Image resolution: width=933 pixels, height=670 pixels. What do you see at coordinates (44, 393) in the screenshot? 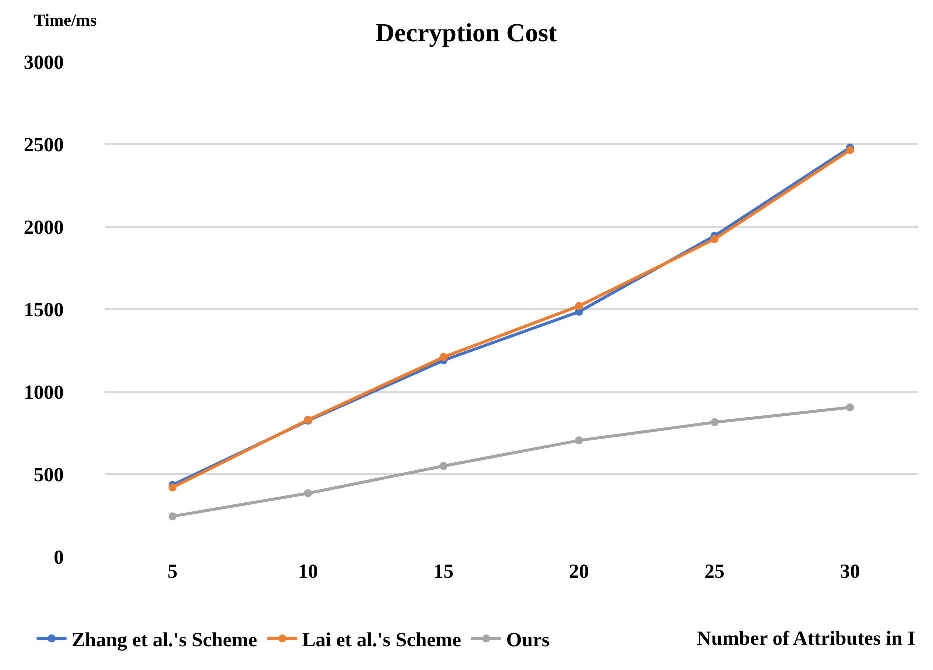
I see `y-tick-label: 1000` at bounding box center [44, 393].